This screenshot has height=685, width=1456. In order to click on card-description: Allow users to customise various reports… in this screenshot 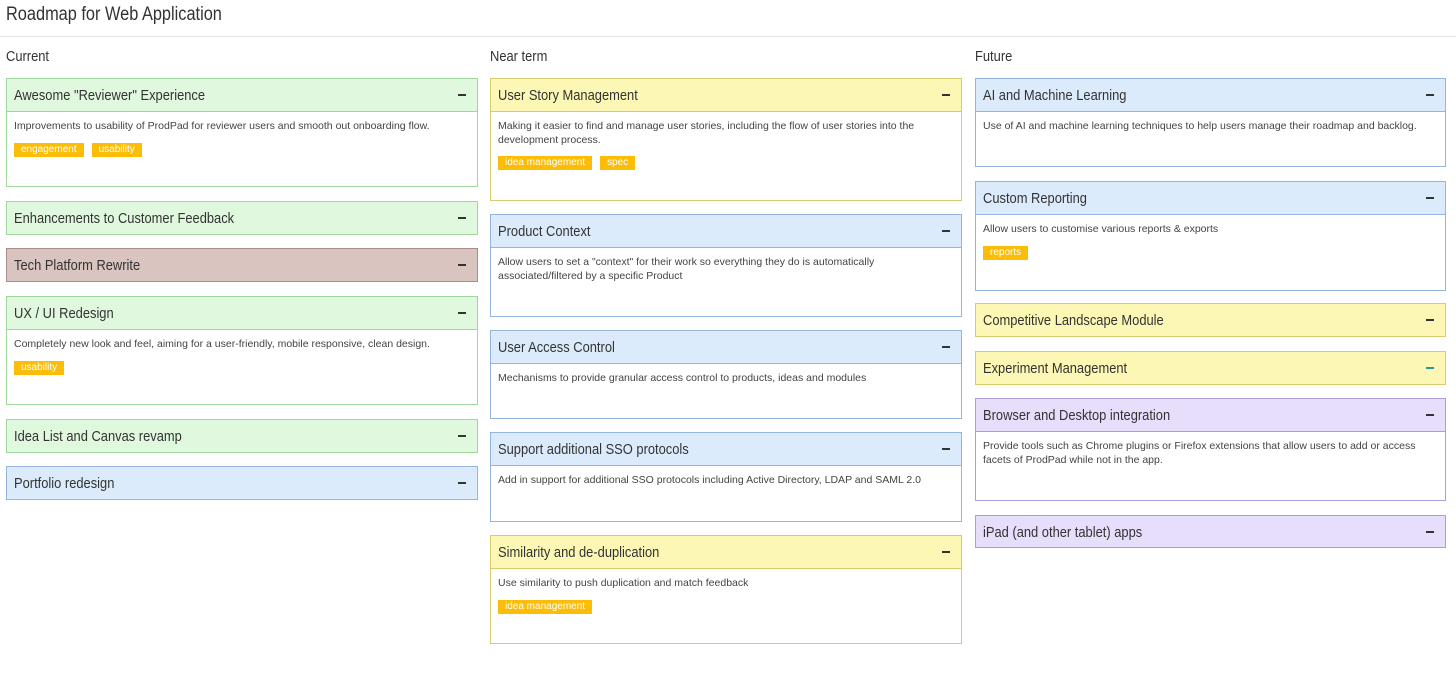, I will do `click(1101, 229)`.